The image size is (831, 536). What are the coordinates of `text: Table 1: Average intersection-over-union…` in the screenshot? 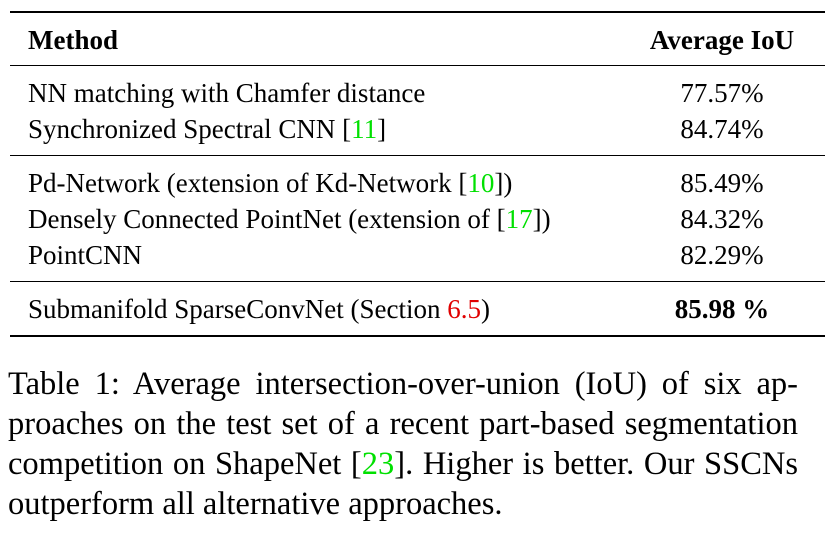 It's located at (403, 384).